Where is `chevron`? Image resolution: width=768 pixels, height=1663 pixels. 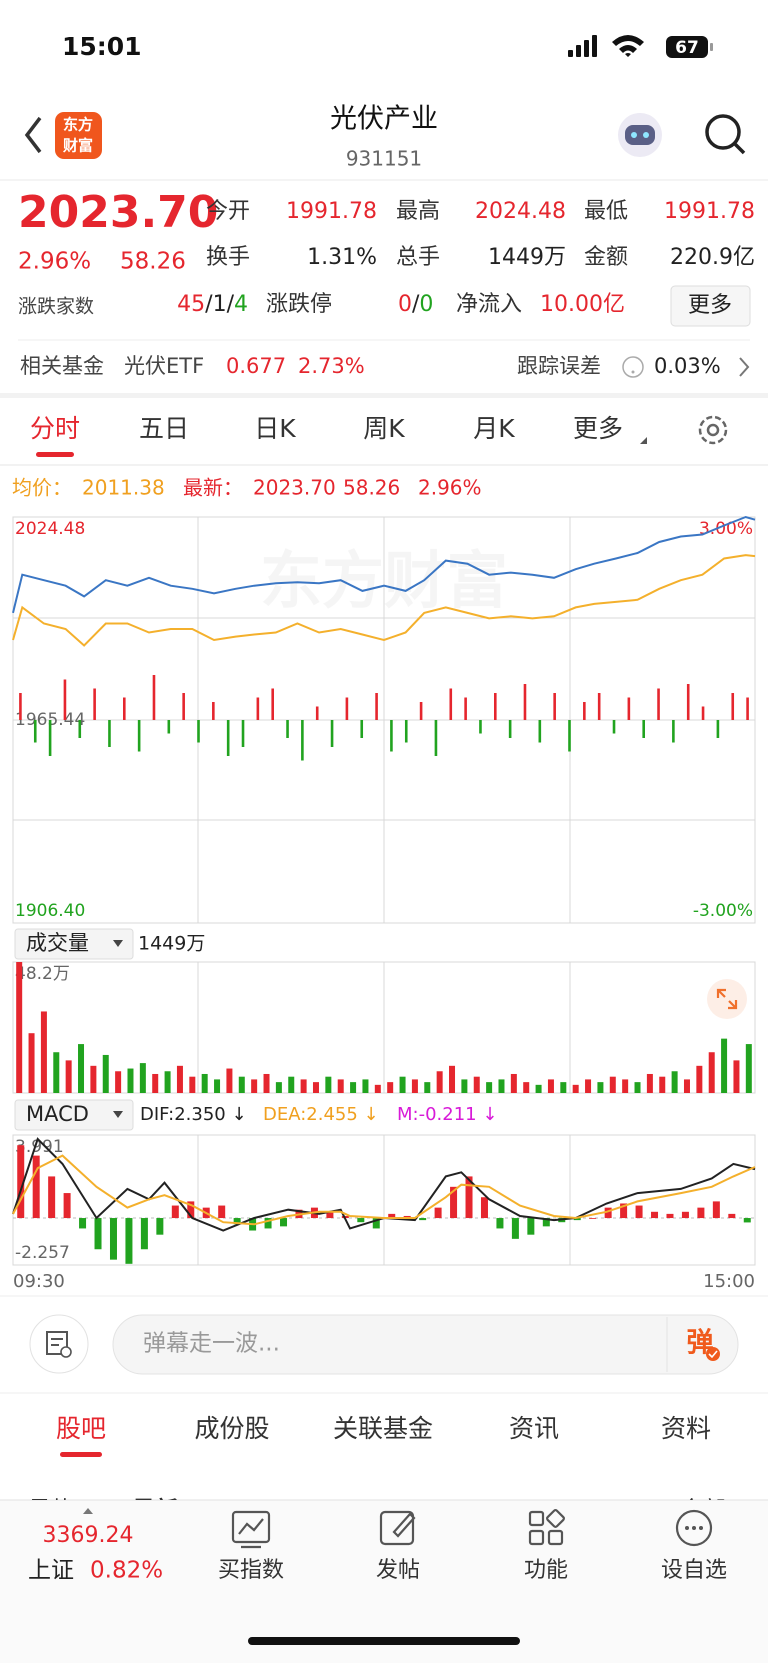 chevron is located at coordinates (744, 367).